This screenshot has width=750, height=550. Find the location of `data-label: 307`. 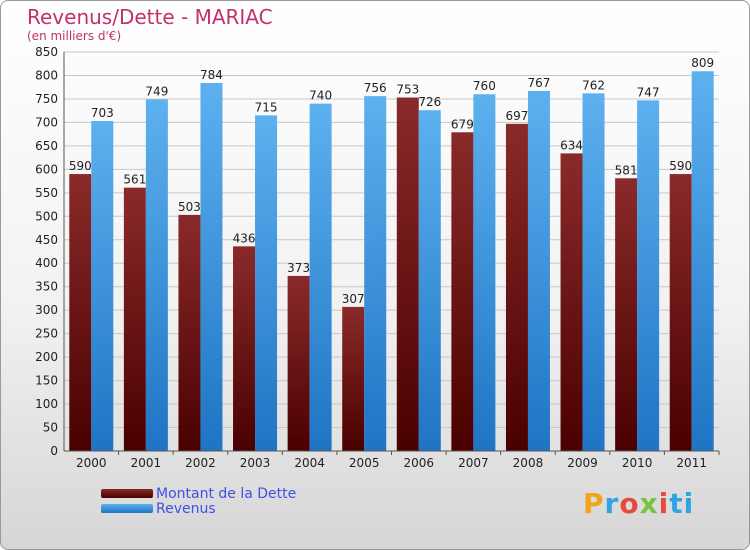

data-label: 307 is located at coordinates (353, 299).